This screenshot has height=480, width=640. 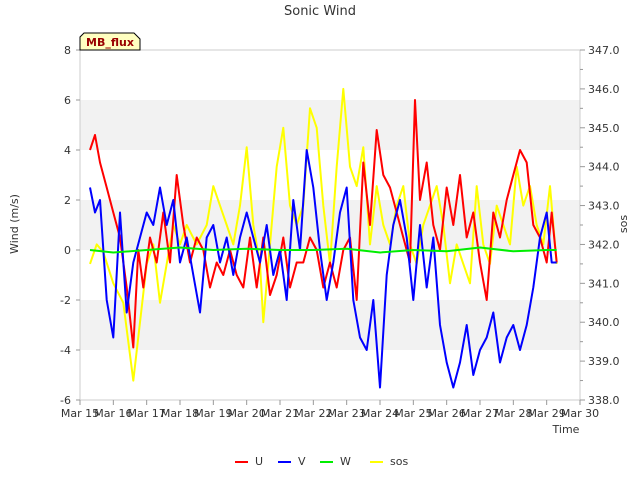 I want to click on y2-axis-label: sos, so click(x=623, y=224).